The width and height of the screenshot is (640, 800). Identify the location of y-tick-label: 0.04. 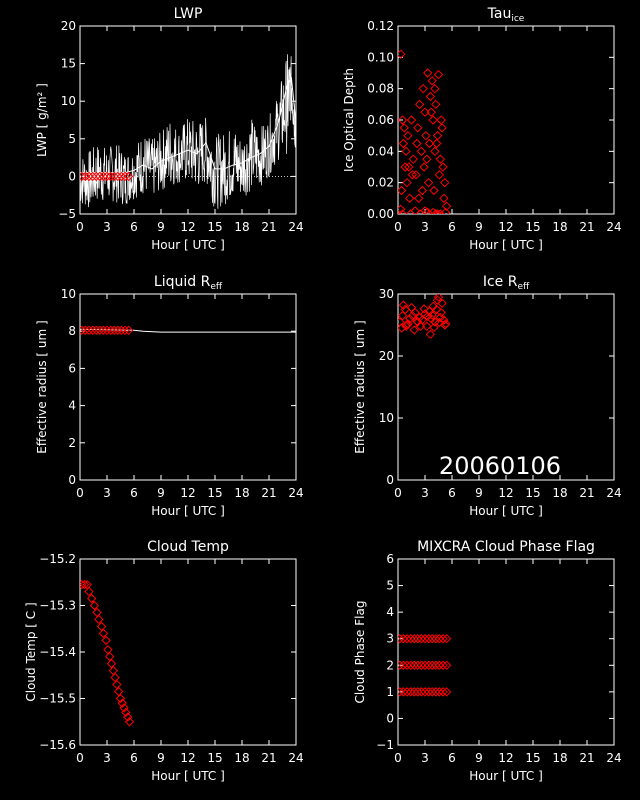
(380, 151).